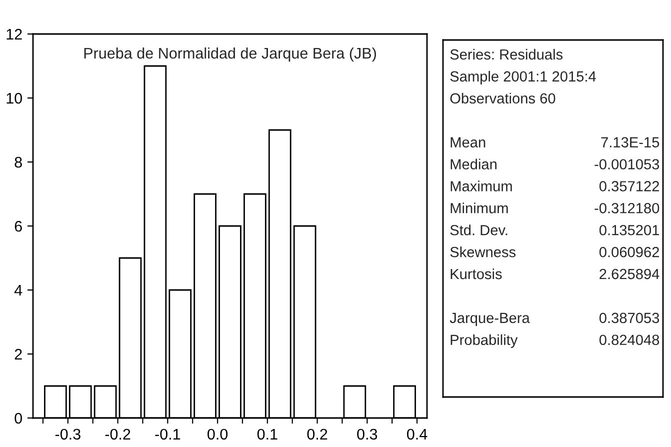  What do you see at coordinates (14, 34) in the screenshot?
I see `y-tick-label: 12` at bounding box center [14, 34].